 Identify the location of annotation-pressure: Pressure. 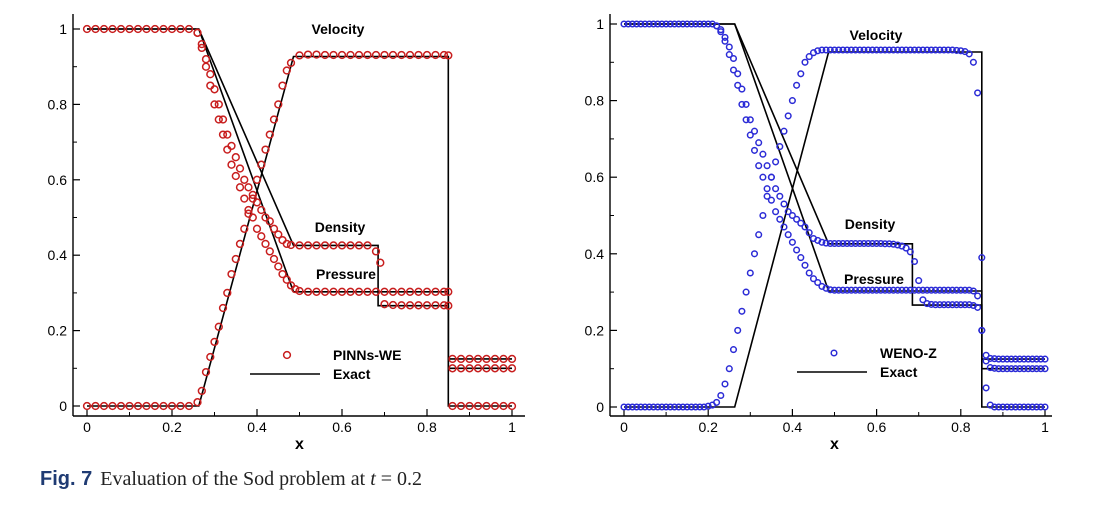
(874, 279).